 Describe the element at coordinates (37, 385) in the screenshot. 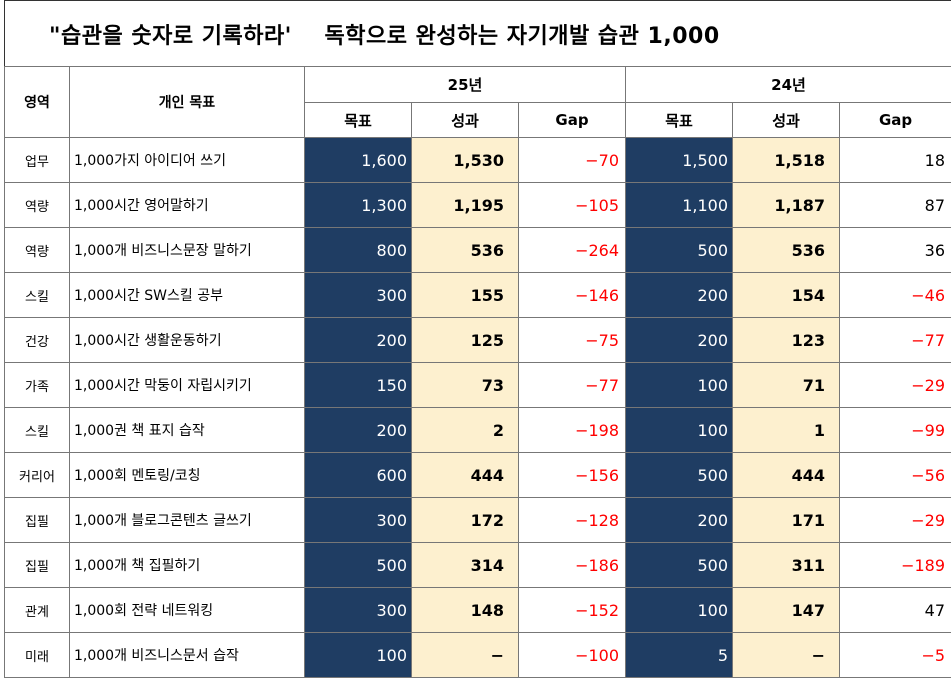

I see `category-cell: 가족` at that location.